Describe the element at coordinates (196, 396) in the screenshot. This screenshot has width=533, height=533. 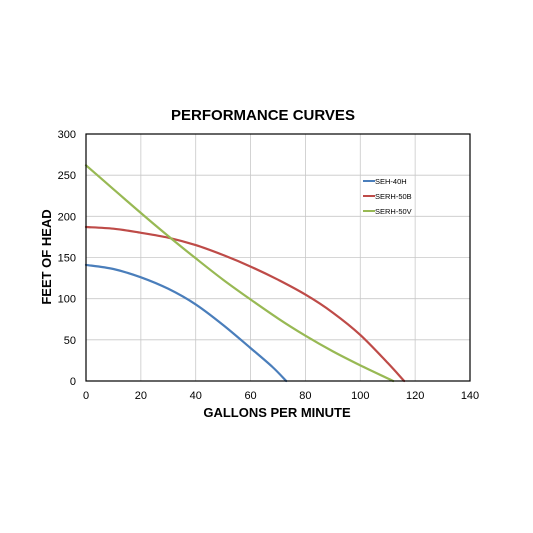
I see `x-tick-label: 40` at that location.